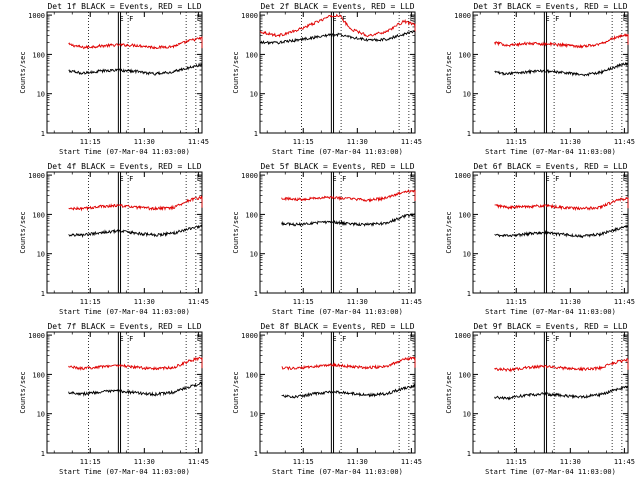  What do you see at coordinates (337, 326) in the screenshot?
I see `chart-title: Det 8f BLACK = Events, RED = LLD` at bounding box center [337, 326].